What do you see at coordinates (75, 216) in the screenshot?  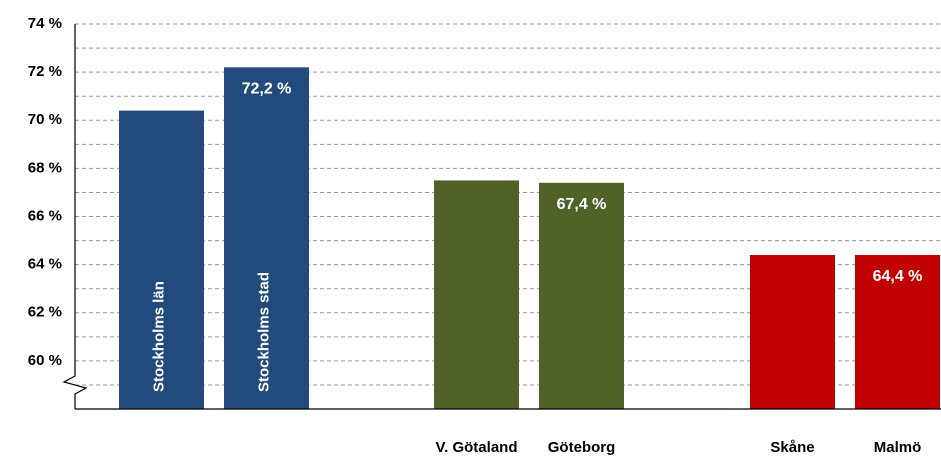 I see `y-axis` at bounding box center [75, 216].